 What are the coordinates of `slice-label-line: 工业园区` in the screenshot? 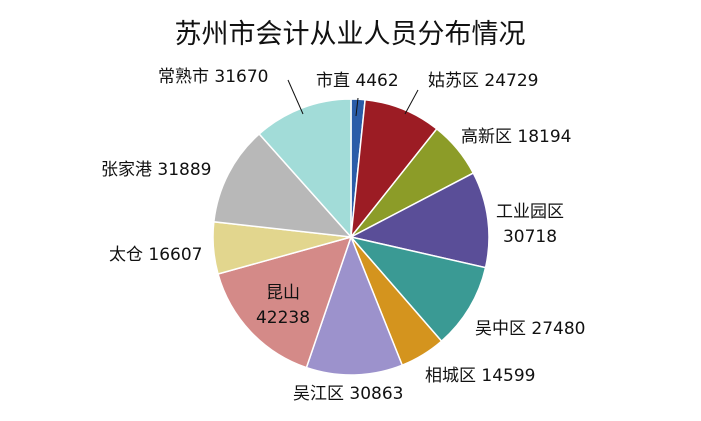 It's located at (530, 212).